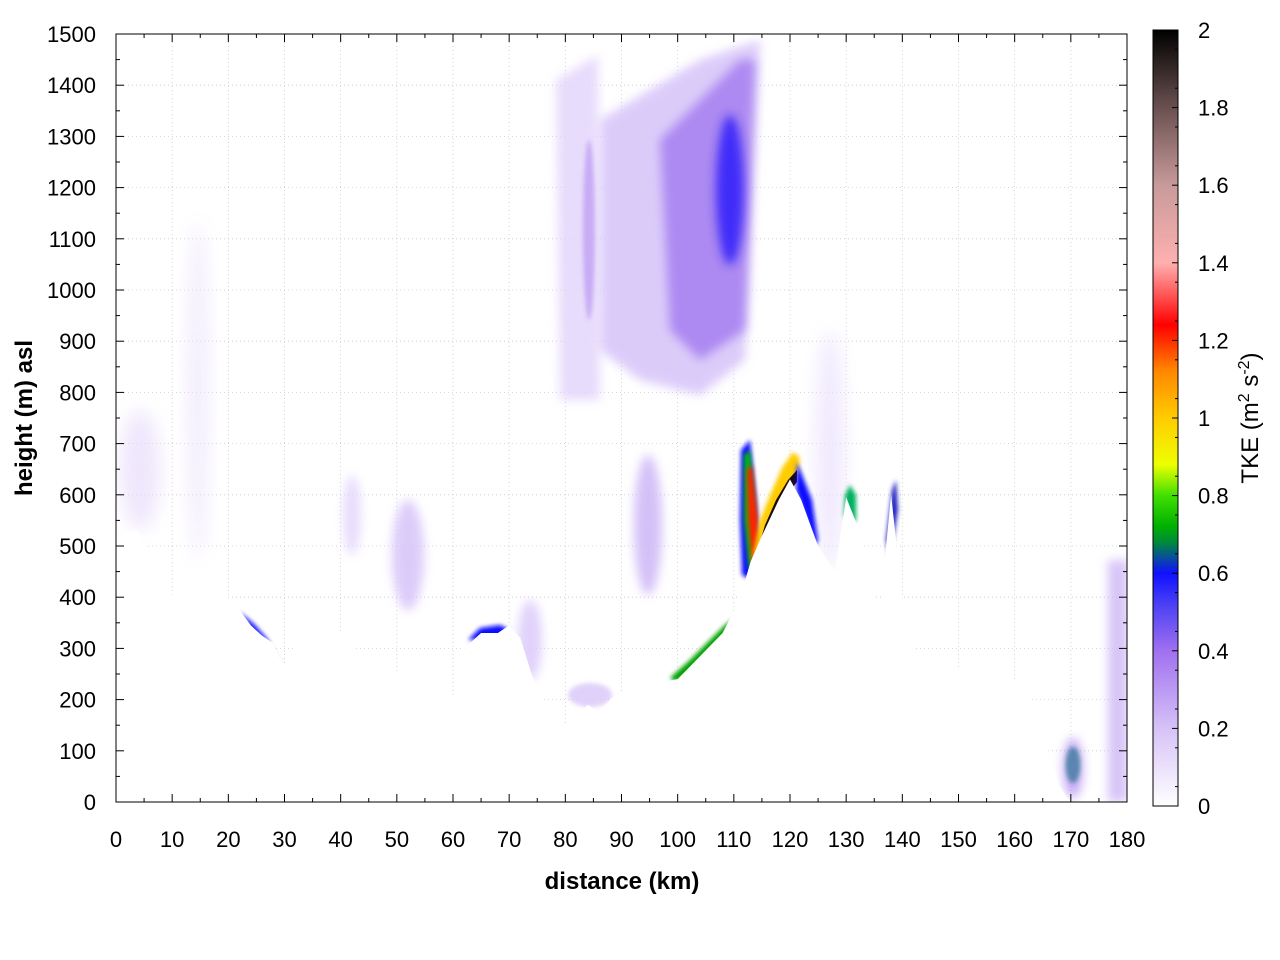 This screenshot has height=960, width=1280. I want to click on colorbar-title-sup2: -2, so click(1244, 367).